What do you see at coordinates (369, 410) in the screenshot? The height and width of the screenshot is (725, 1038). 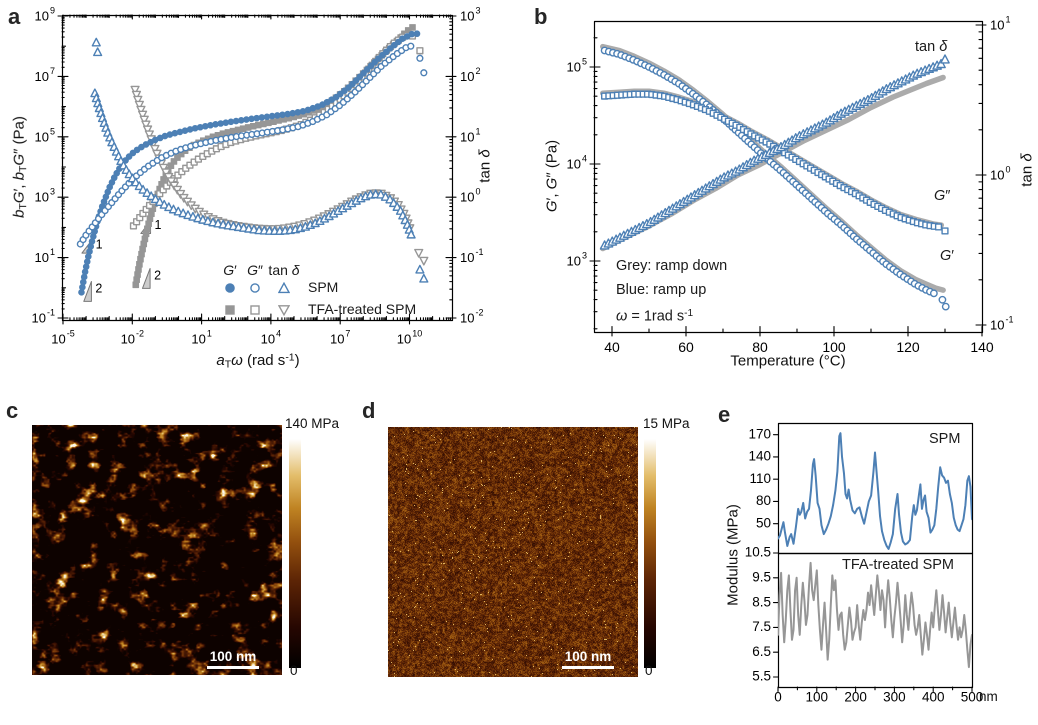 I see `panel-d-letter: d` at bounding box center [369, 410].